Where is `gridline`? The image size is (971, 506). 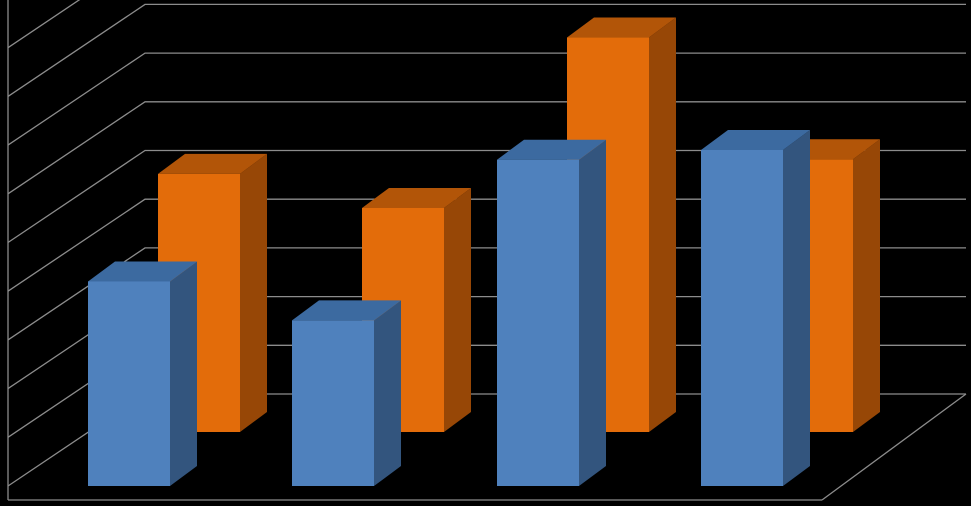
gridline is located at coordinates (44, 24).